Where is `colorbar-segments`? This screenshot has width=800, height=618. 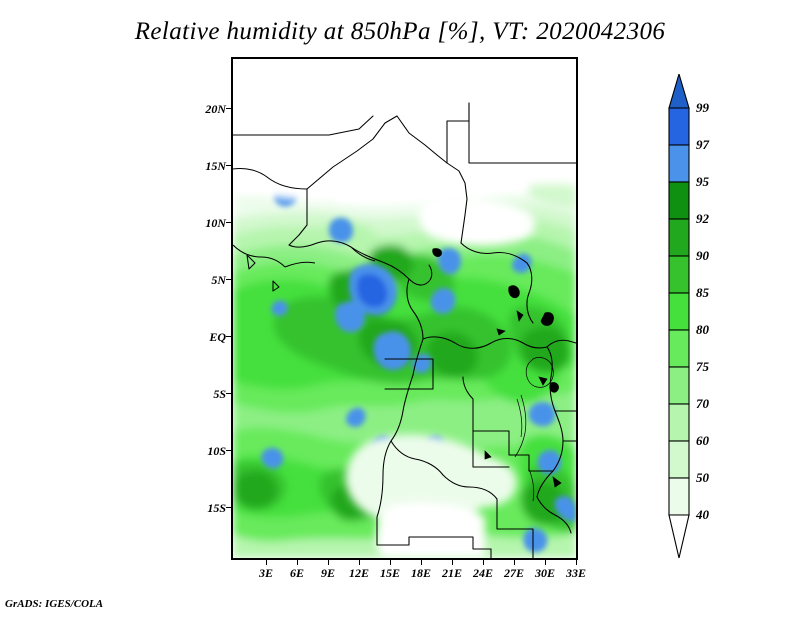 colorbar-segments is located at coordinates (679, 316).